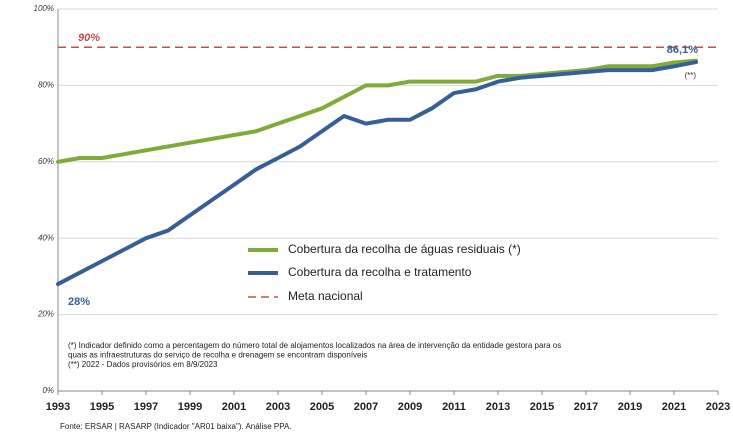 This screenshot has width=733, height=434. What do you see at coordinates (586, 407) in the screenshot?
I see `x-tick-label: 2017` at bounding box center [586, 407].